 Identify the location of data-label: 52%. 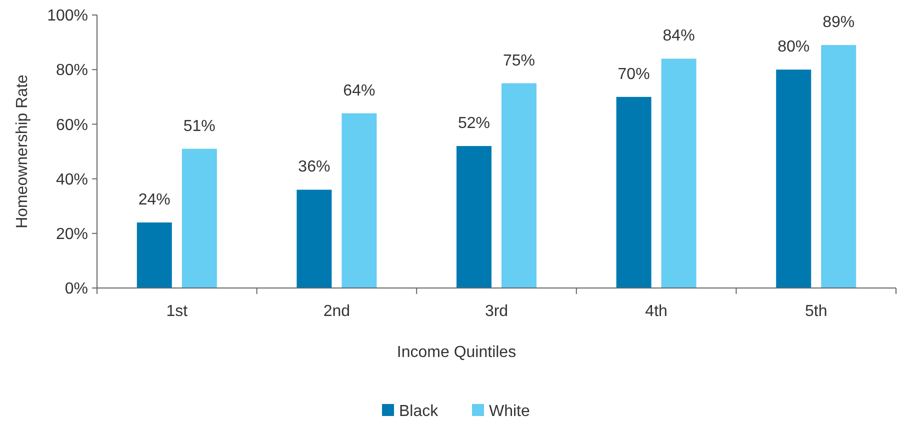
(474, 123).